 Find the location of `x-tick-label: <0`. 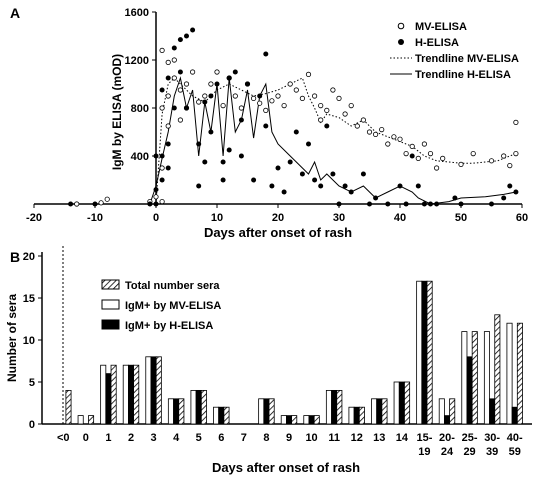

x-tick-label: <0 is located at coordinates (63, 438).